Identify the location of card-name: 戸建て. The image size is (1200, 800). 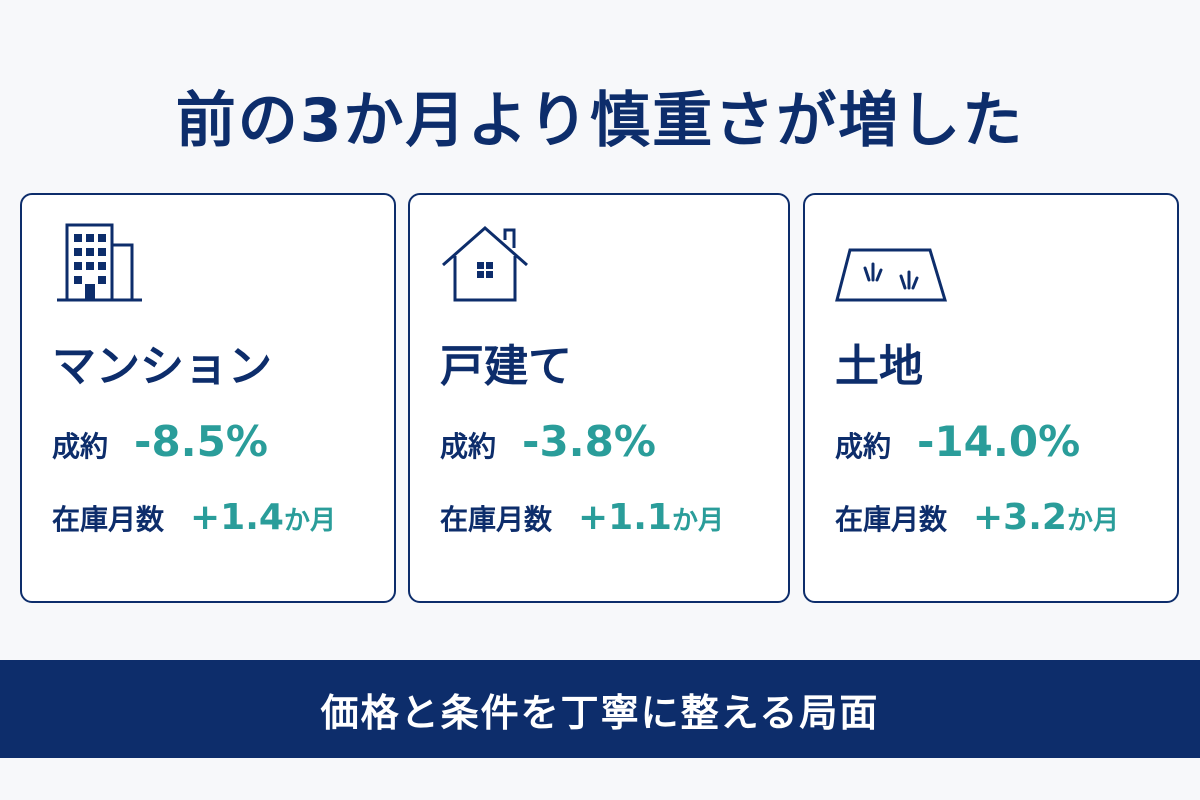
(506, 366).